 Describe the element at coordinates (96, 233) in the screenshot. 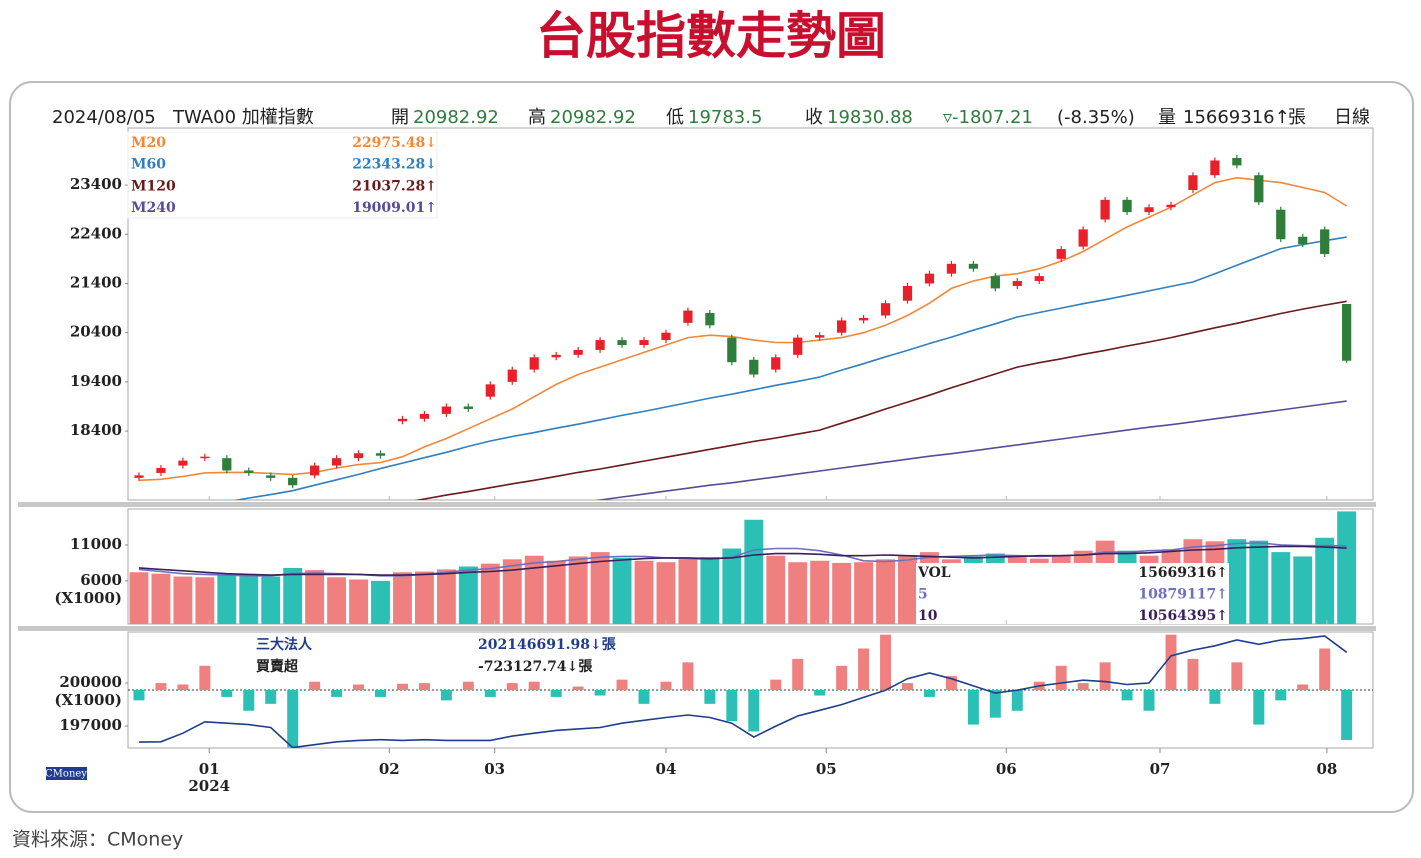

I see `y-tick-label: 22400` at that location.